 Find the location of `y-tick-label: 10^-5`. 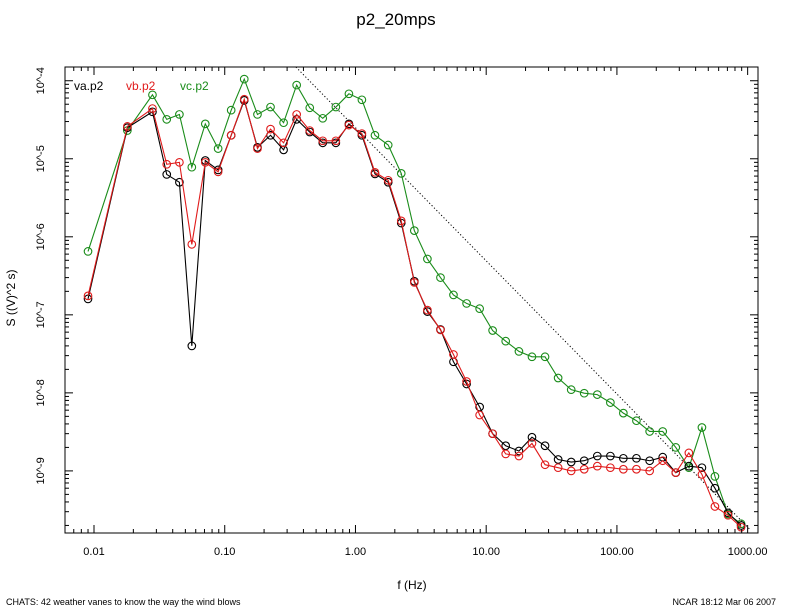

y-tick-label: 10^-5 is located at coordinates (41, 158).